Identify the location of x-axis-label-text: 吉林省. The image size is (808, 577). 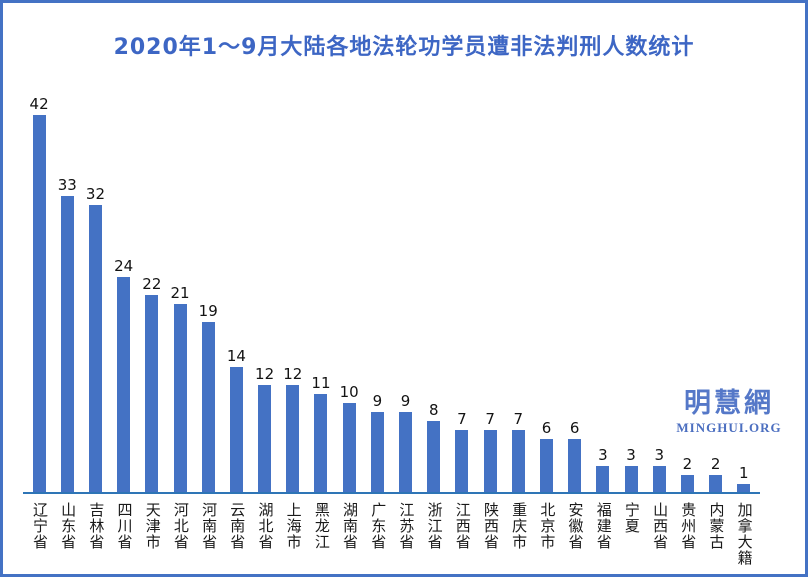
(96, 526).